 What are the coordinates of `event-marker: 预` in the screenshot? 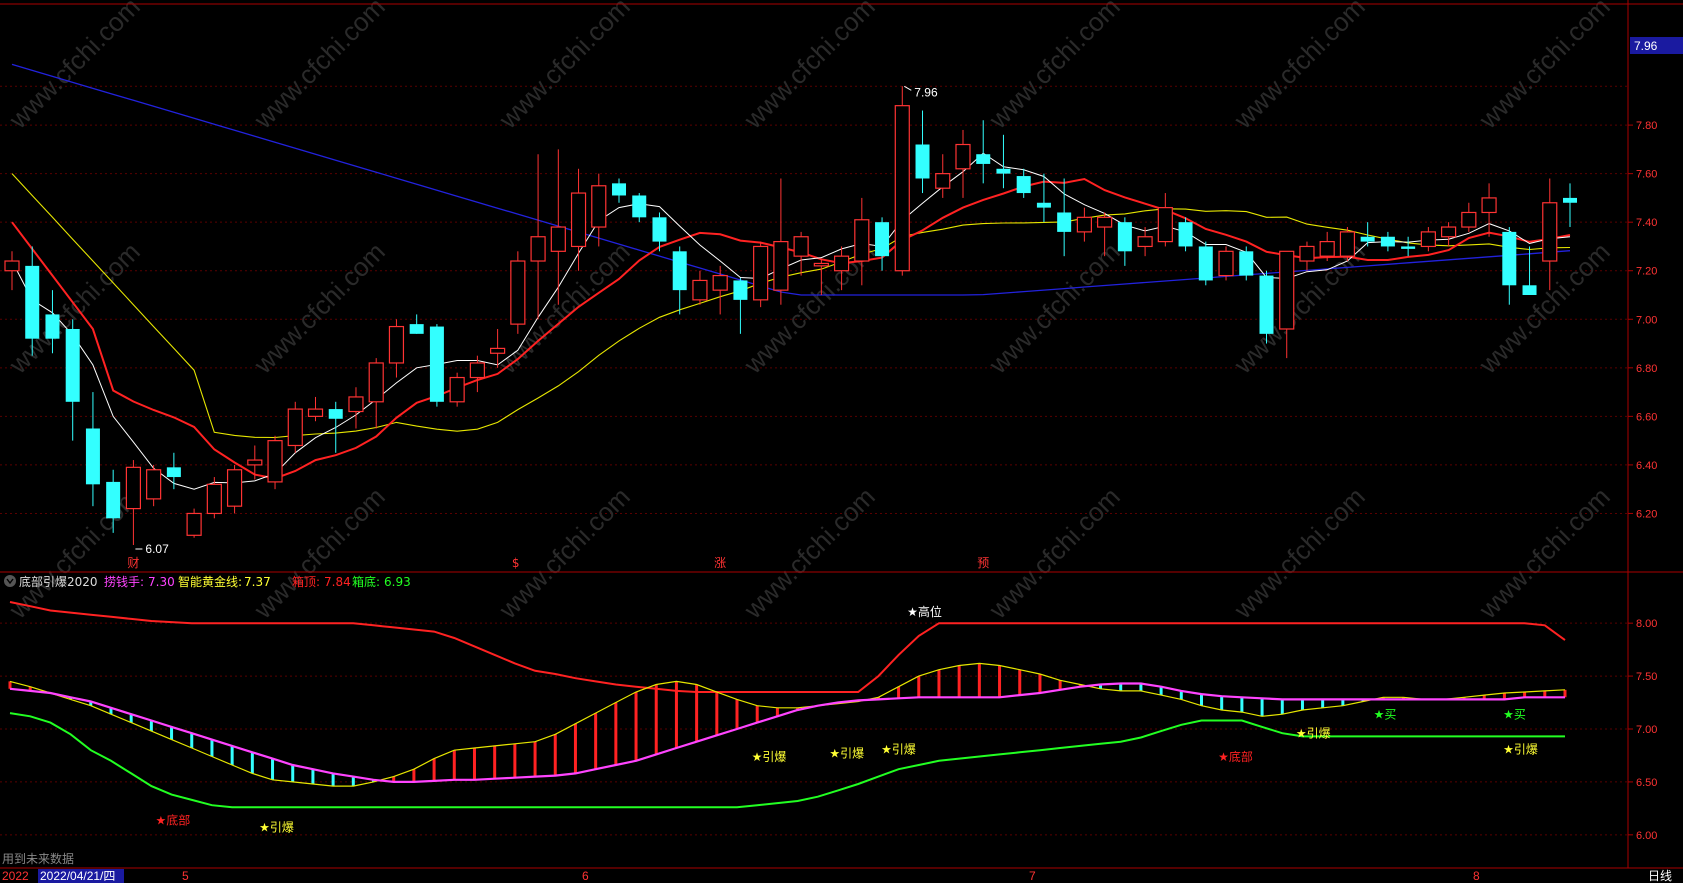 It's located at (983, 563).